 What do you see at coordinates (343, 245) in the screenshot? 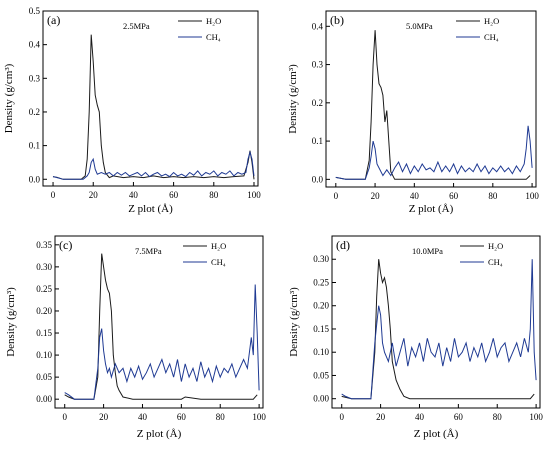
I see `panel-label: (d)` at bounding box center [343, 245].